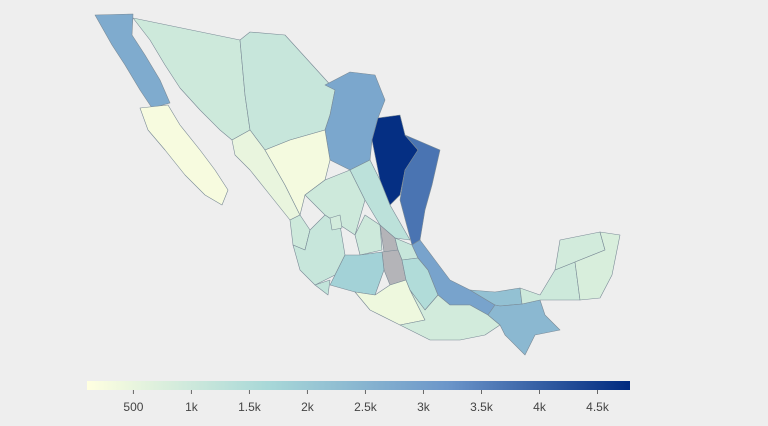 The width and height of the screenshot is (768, 426). What do you see at coordinates (598, 407) in the screenshot?
I see `colorbar-tick-label: 4.5k` at bounding box center [598, 407].